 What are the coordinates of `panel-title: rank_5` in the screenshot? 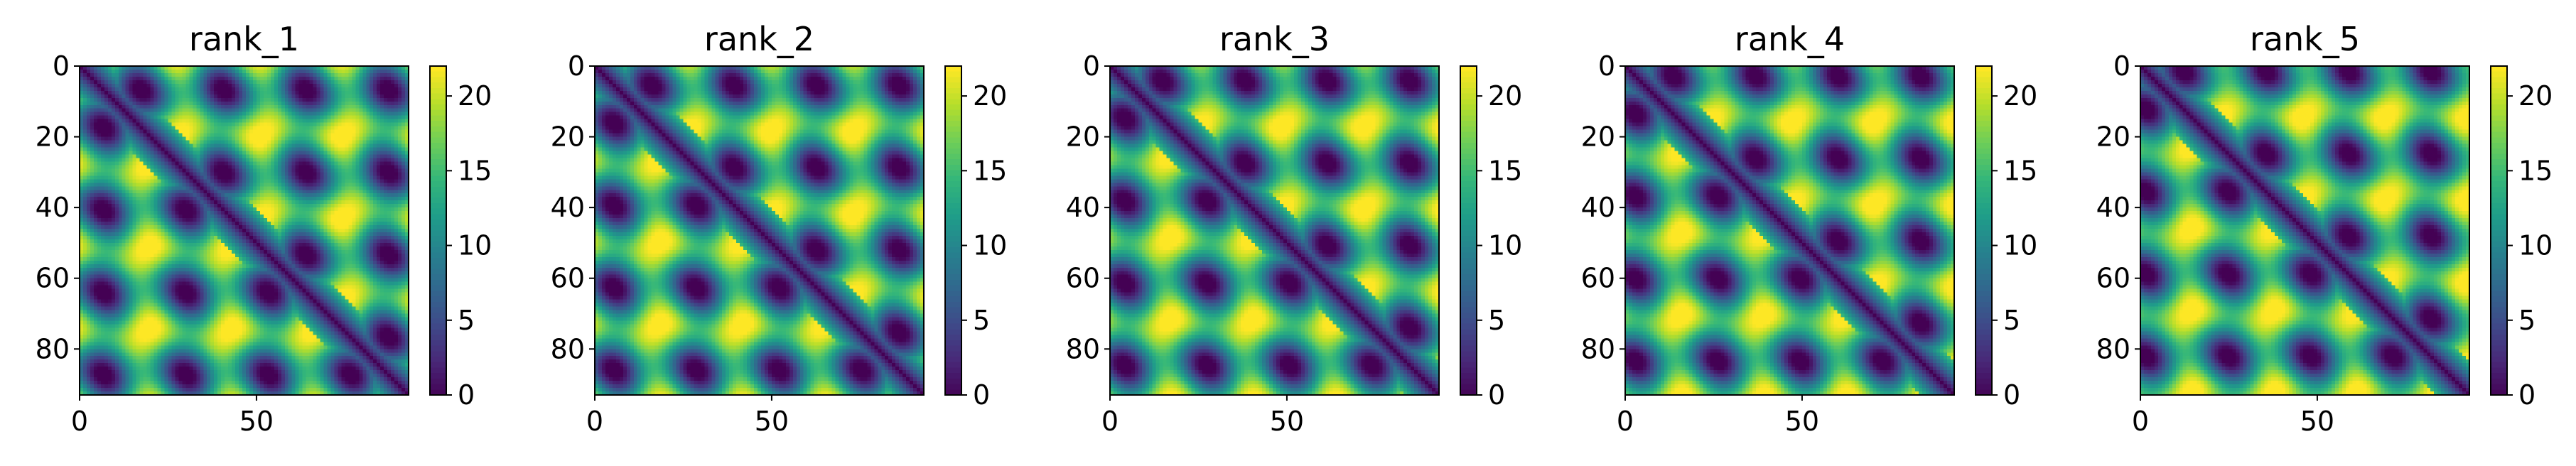 It's located at (2305, 39).